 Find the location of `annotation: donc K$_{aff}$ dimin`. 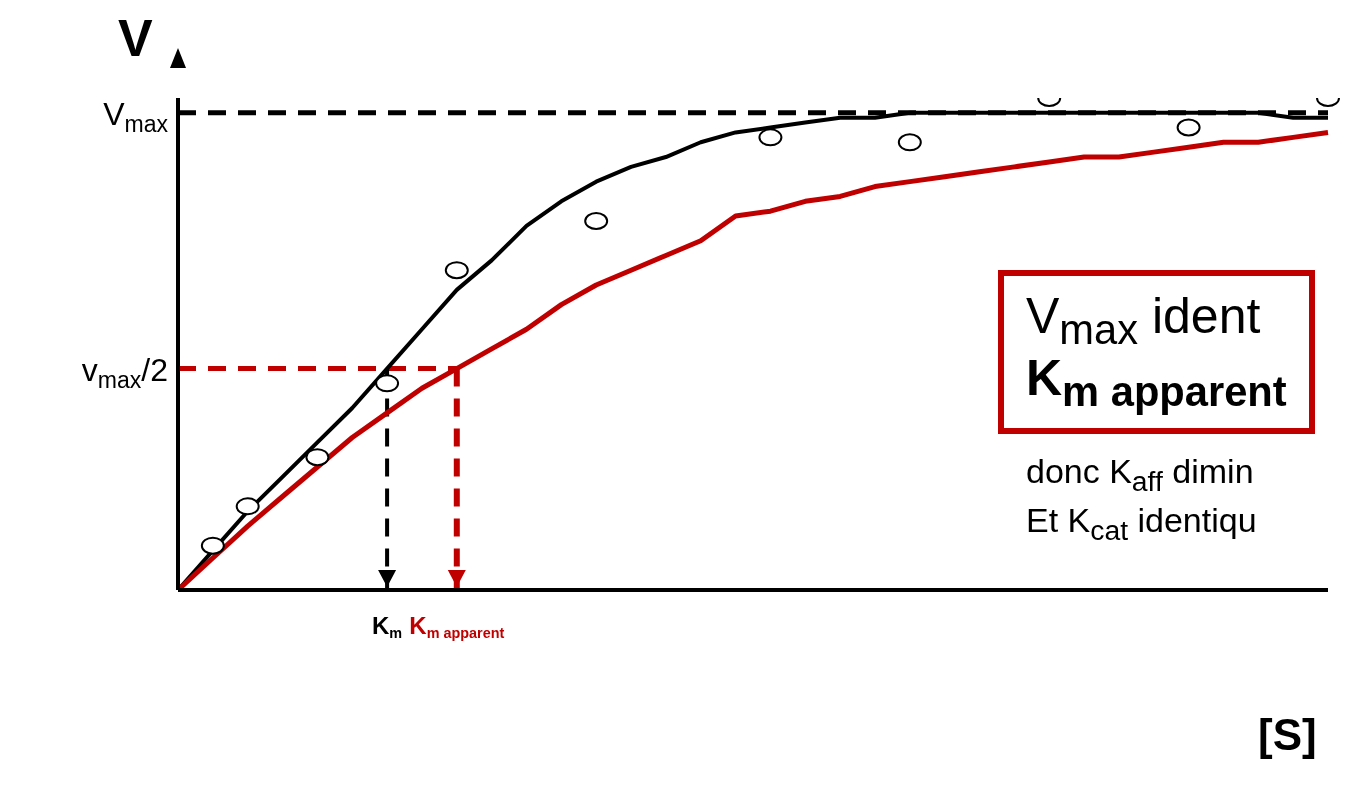

annotation: donc K$_{aff}$ dimin is located at coordinates (1140, 474).